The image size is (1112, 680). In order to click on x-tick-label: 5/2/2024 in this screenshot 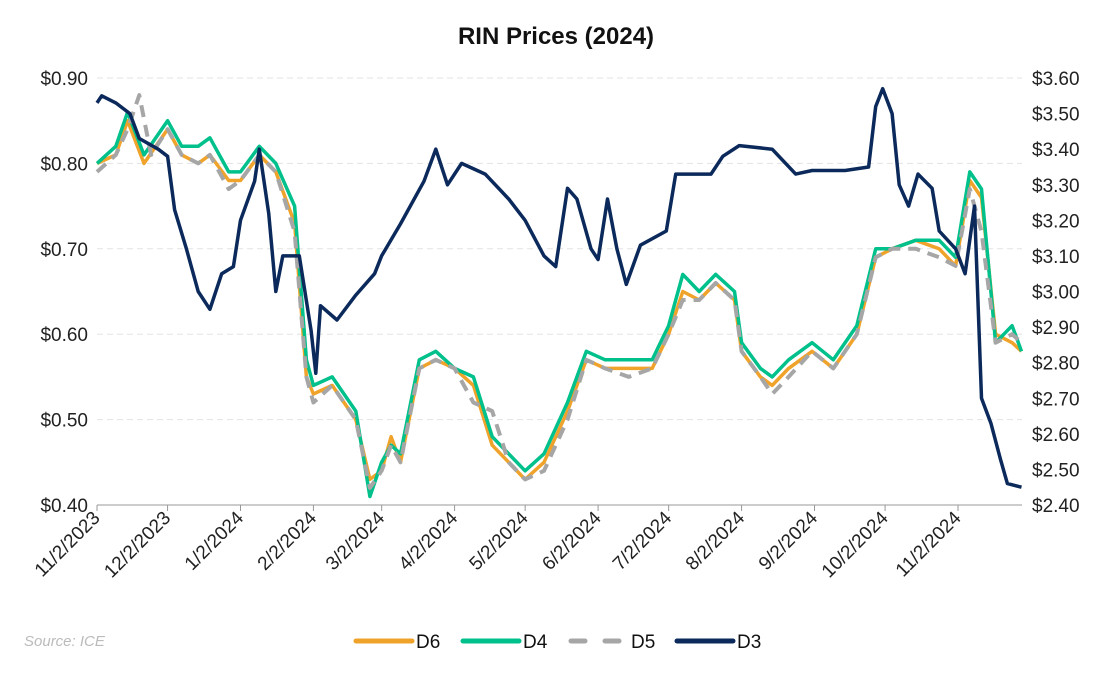, I will do `click(499, 540)`.